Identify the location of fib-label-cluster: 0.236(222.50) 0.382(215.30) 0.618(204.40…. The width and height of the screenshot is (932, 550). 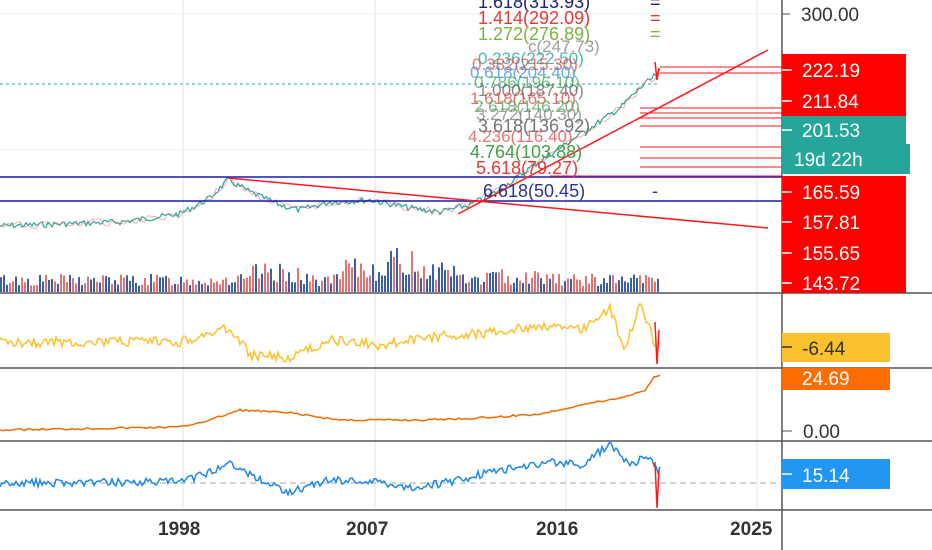
(534, 91).